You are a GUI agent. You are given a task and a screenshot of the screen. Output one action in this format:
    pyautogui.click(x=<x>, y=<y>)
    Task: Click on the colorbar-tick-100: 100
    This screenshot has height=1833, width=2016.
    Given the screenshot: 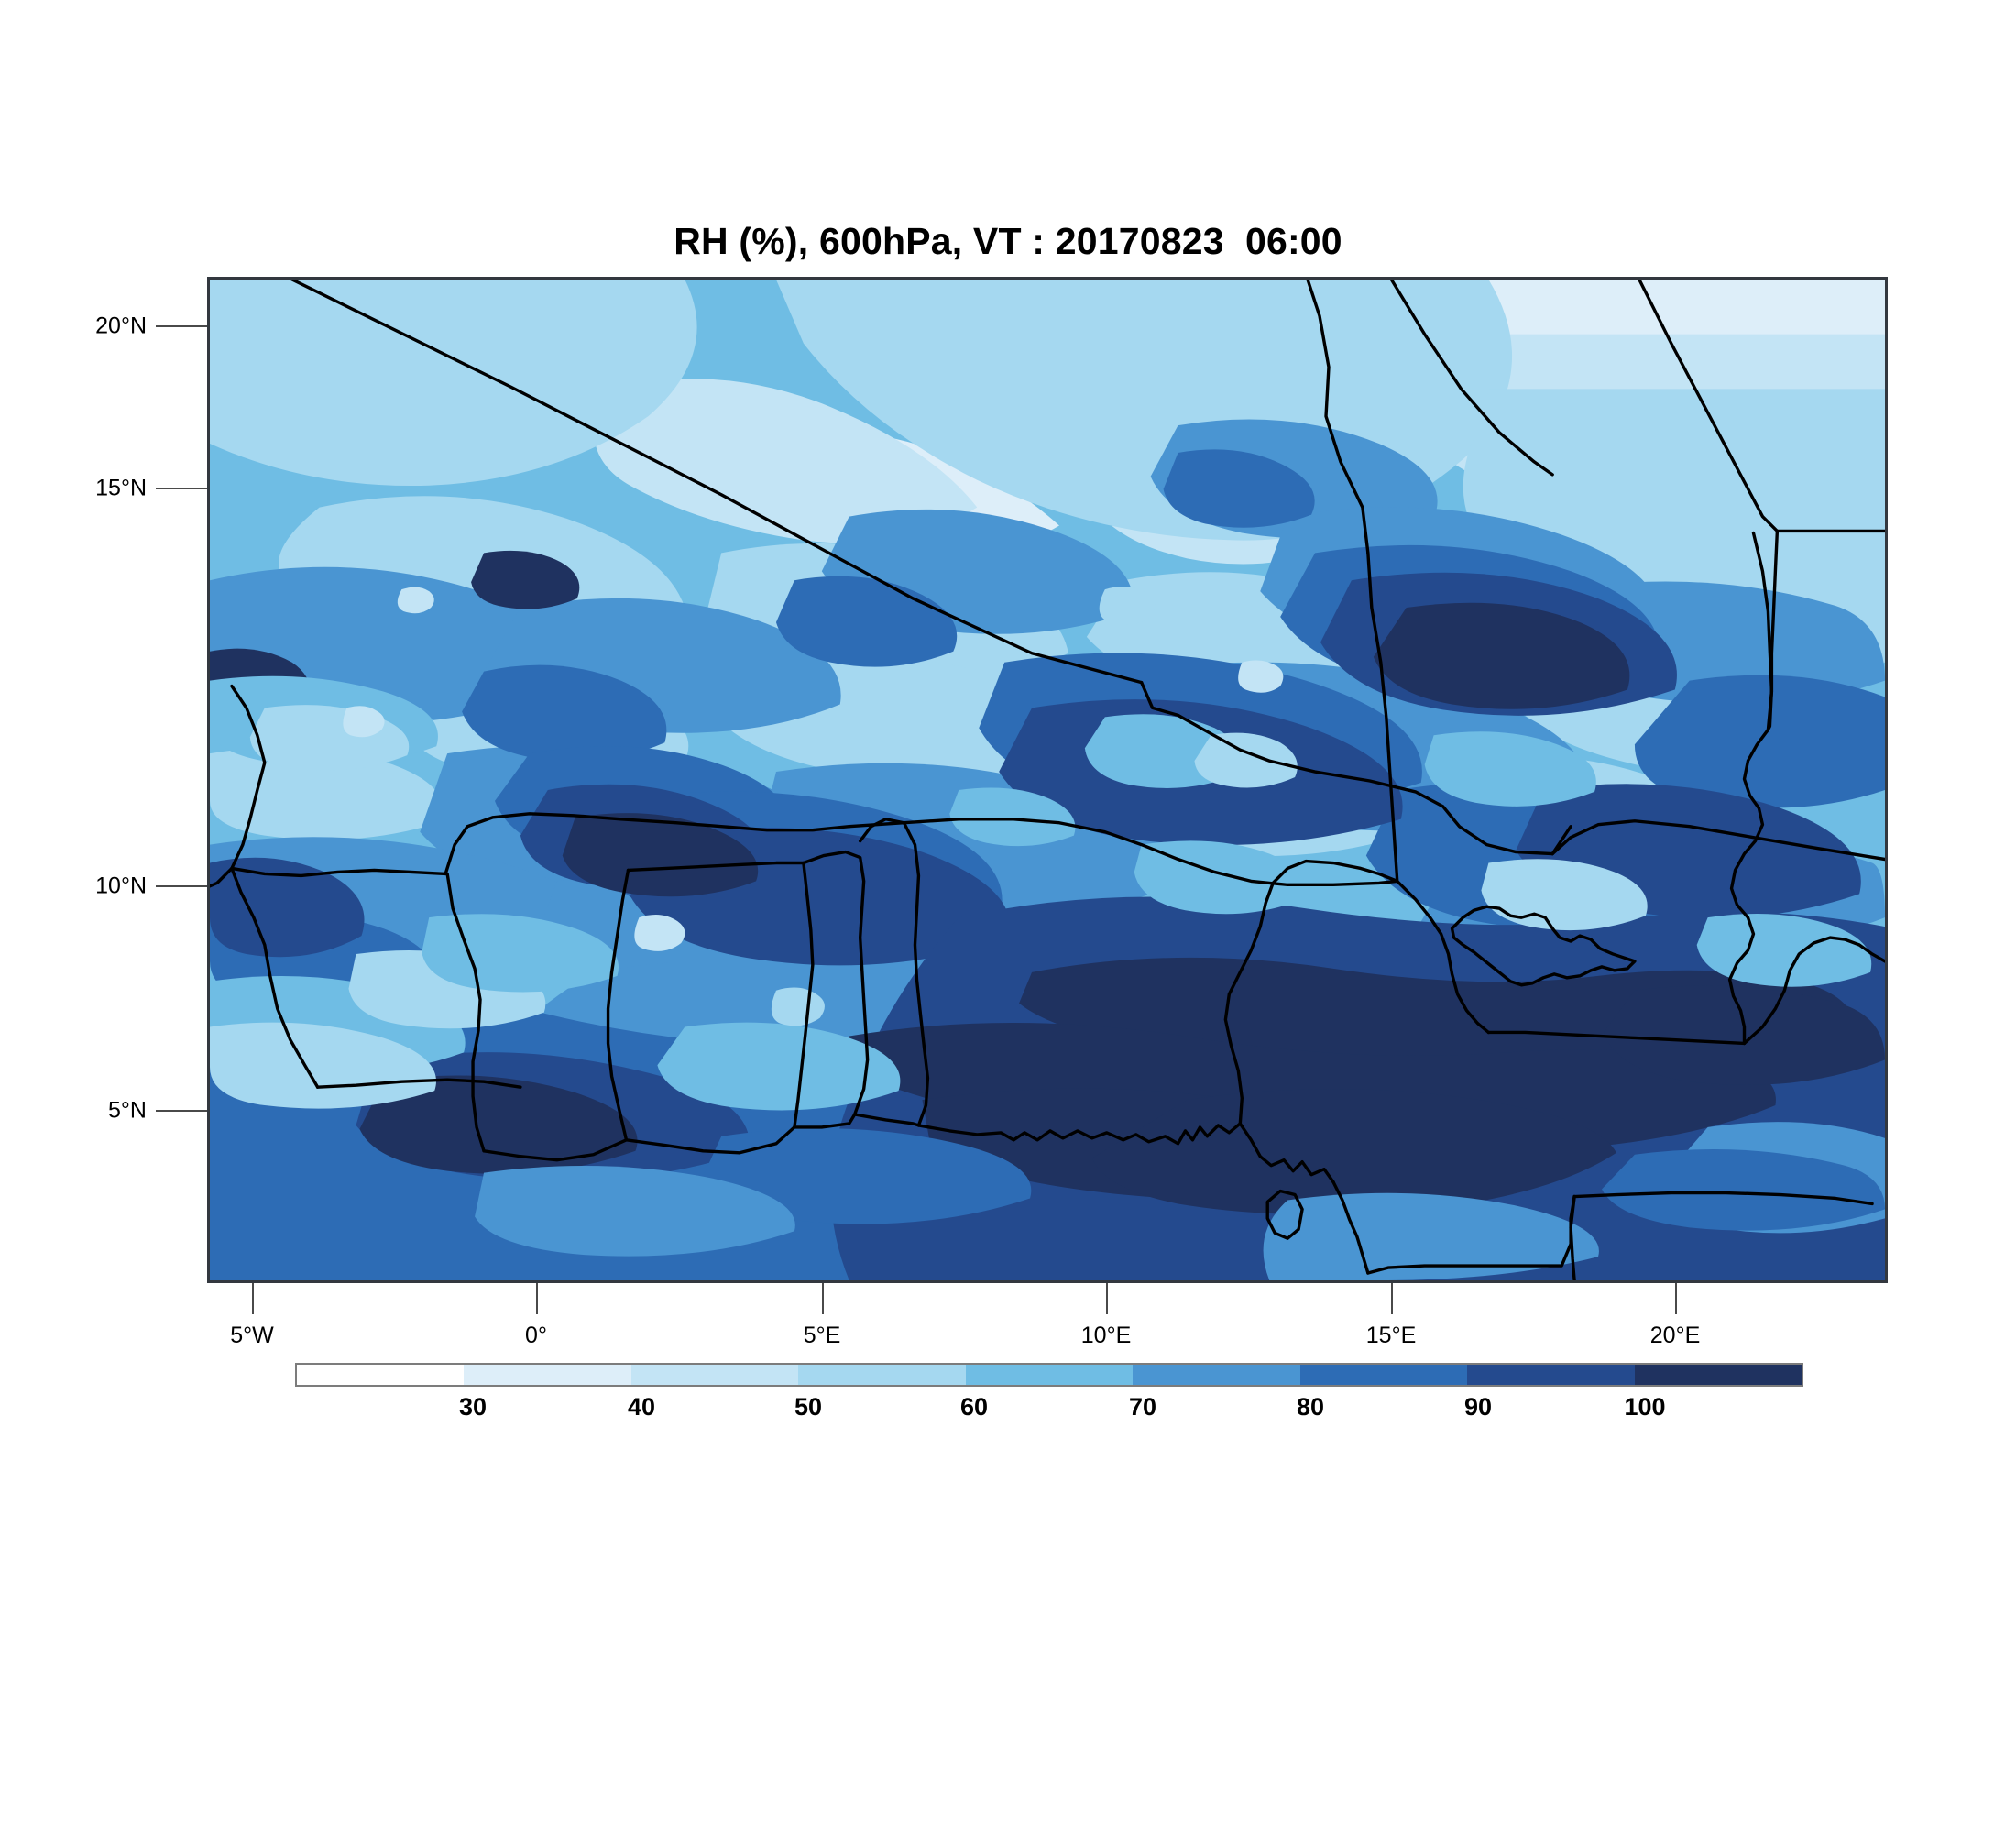 What is the action you would take?
    pyautogui.click(x=1645, y=1407)
    